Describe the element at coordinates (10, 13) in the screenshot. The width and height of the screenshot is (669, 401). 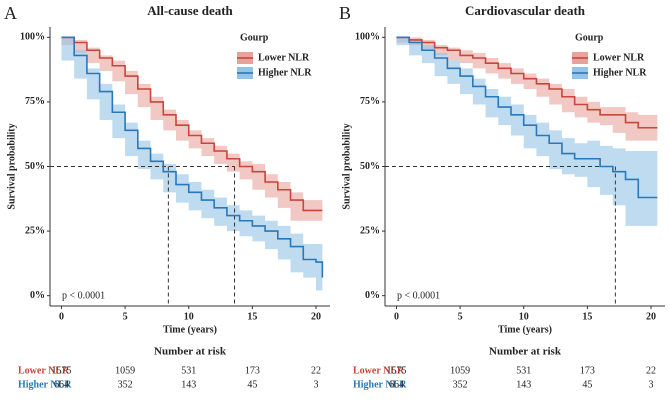
I see `panel-label: A` at that location.